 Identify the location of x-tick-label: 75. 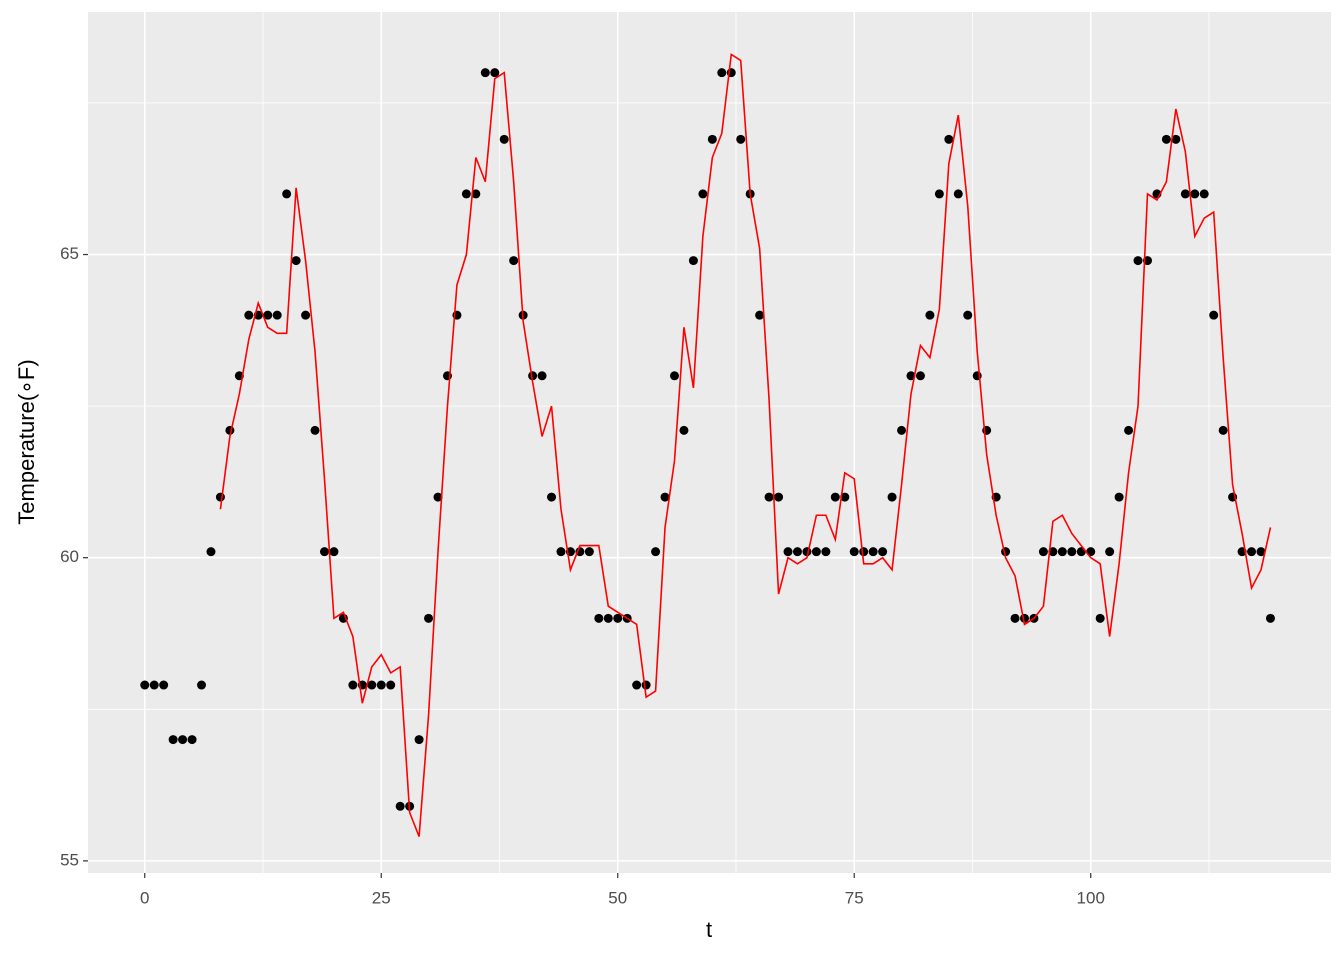
(854, 897).